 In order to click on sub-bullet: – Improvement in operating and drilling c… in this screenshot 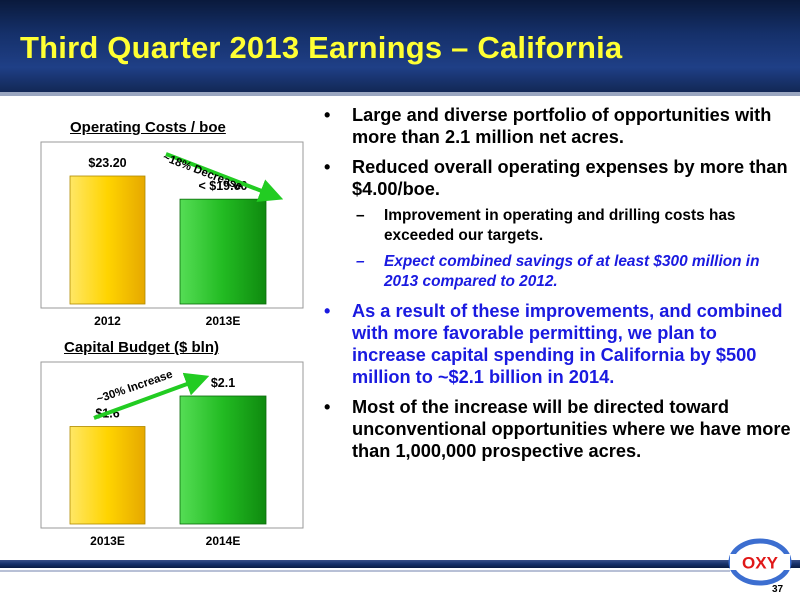, I will do `click(557, 226)`.